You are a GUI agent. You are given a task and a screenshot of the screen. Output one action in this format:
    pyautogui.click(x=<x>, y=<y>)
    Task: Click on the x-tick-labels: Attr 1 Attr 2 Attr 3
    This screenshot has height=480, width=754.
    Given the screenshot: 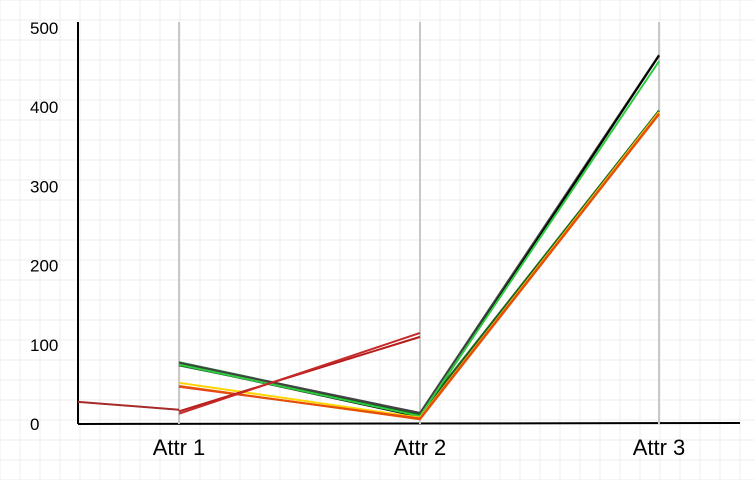 What is the action you would take?
    pyautogui.click(x=419, y=447)
    